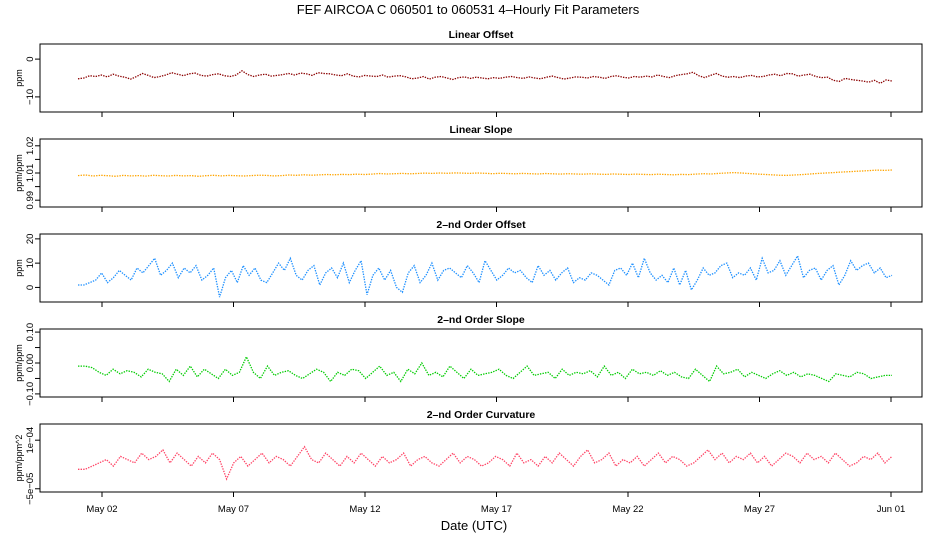 The image size is (936, 540). I want to click on y-tick-label: 1.01, so click(30, 173).